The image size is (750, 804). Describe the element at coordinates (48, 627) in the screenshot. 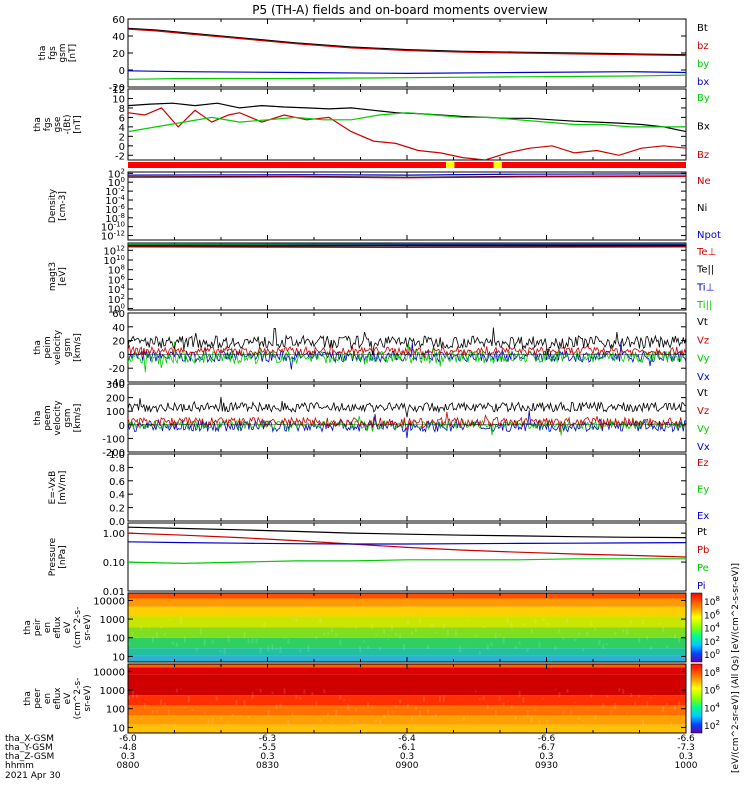

I see `s1-ylabel-2: en` at that location.